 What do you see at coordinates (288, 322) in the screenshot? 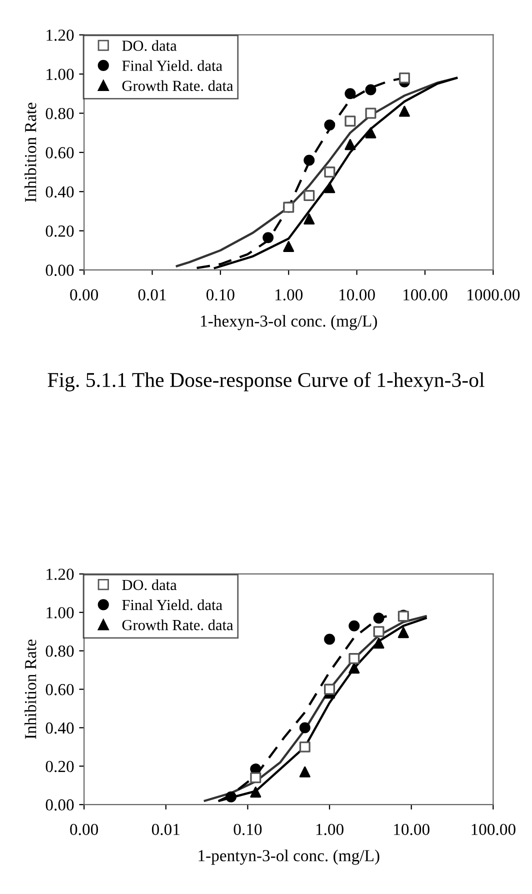
I see `x-axis-title: 1-hexyn-3-ol conc. (mg/L)` at bounding box center [288, 322].